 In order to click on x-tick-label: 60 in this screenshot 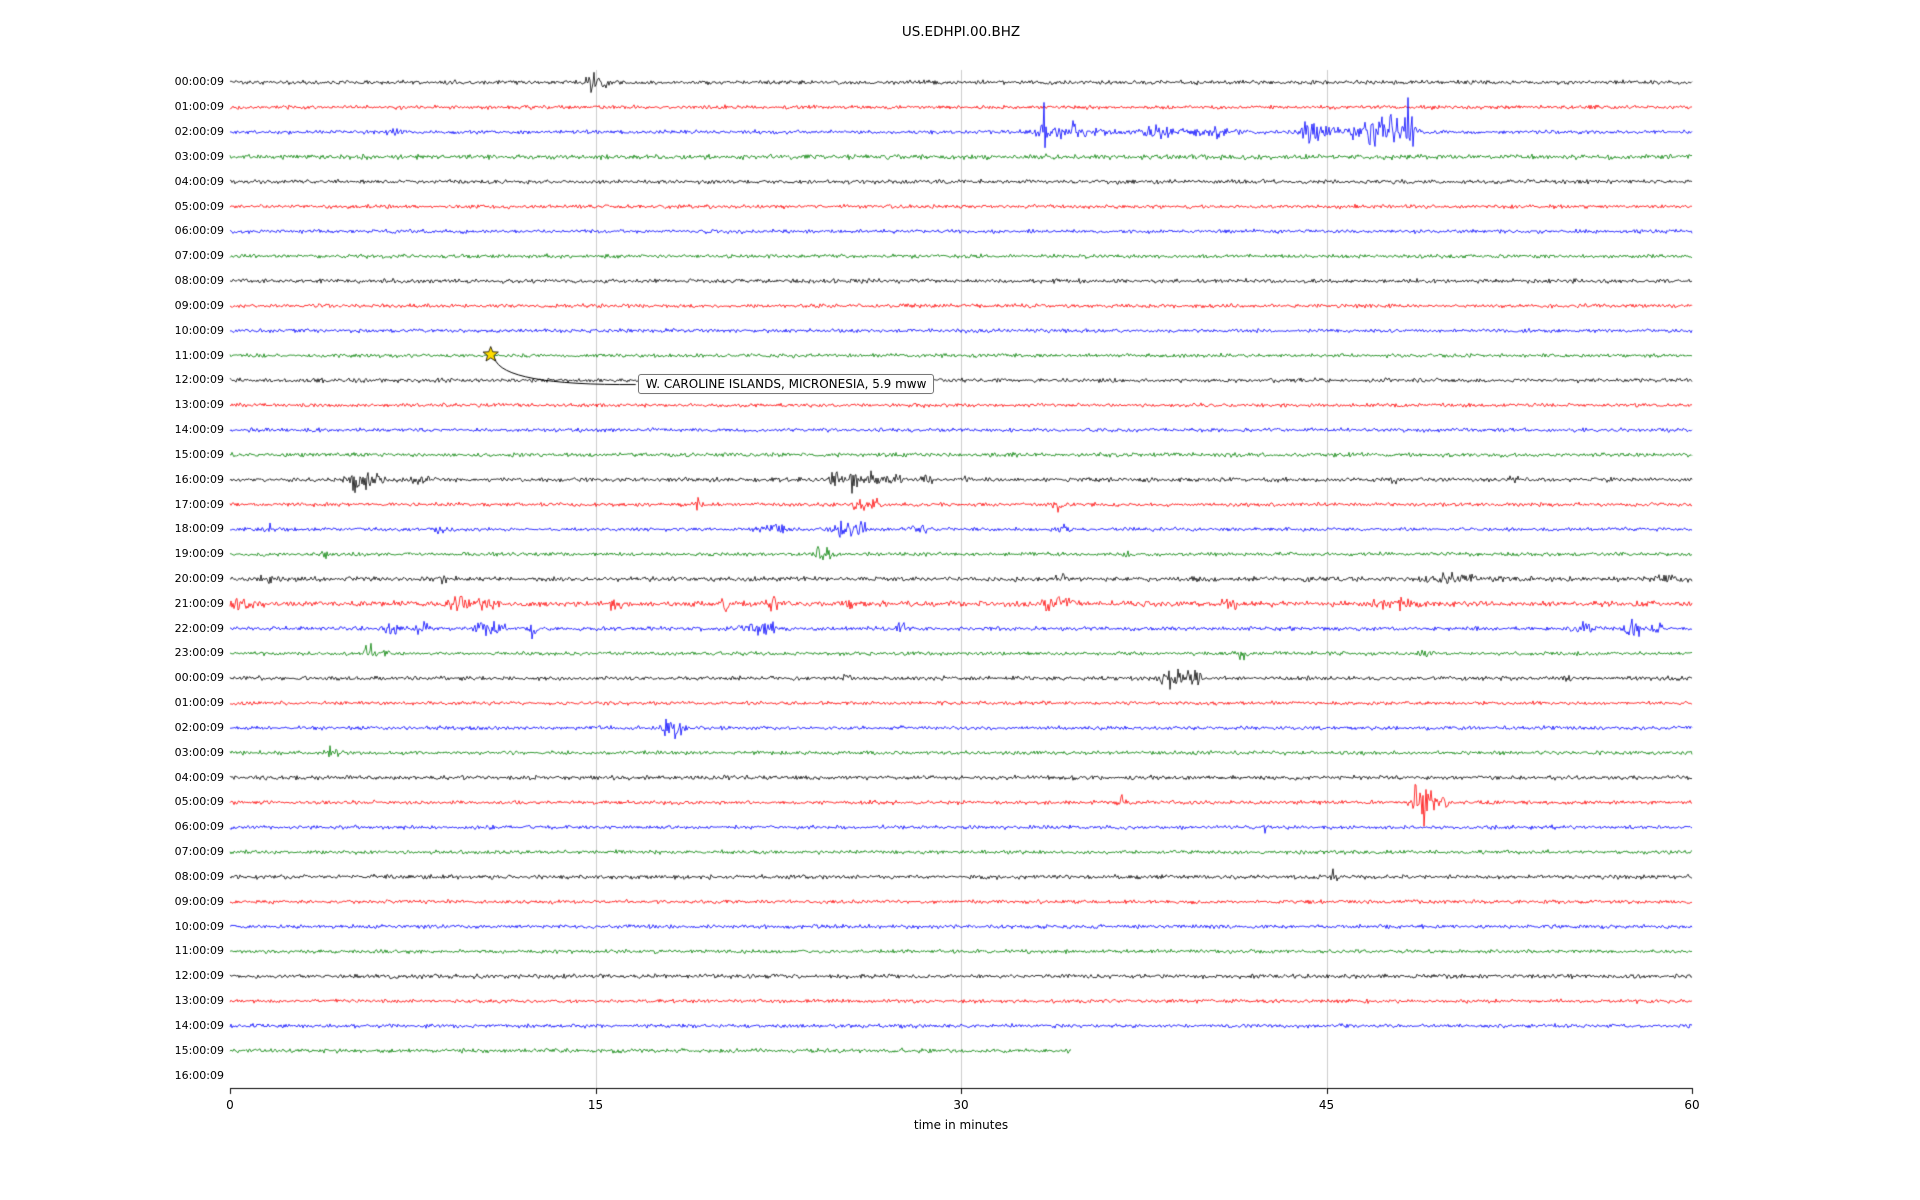, I will do `click(1692, 1105)`.